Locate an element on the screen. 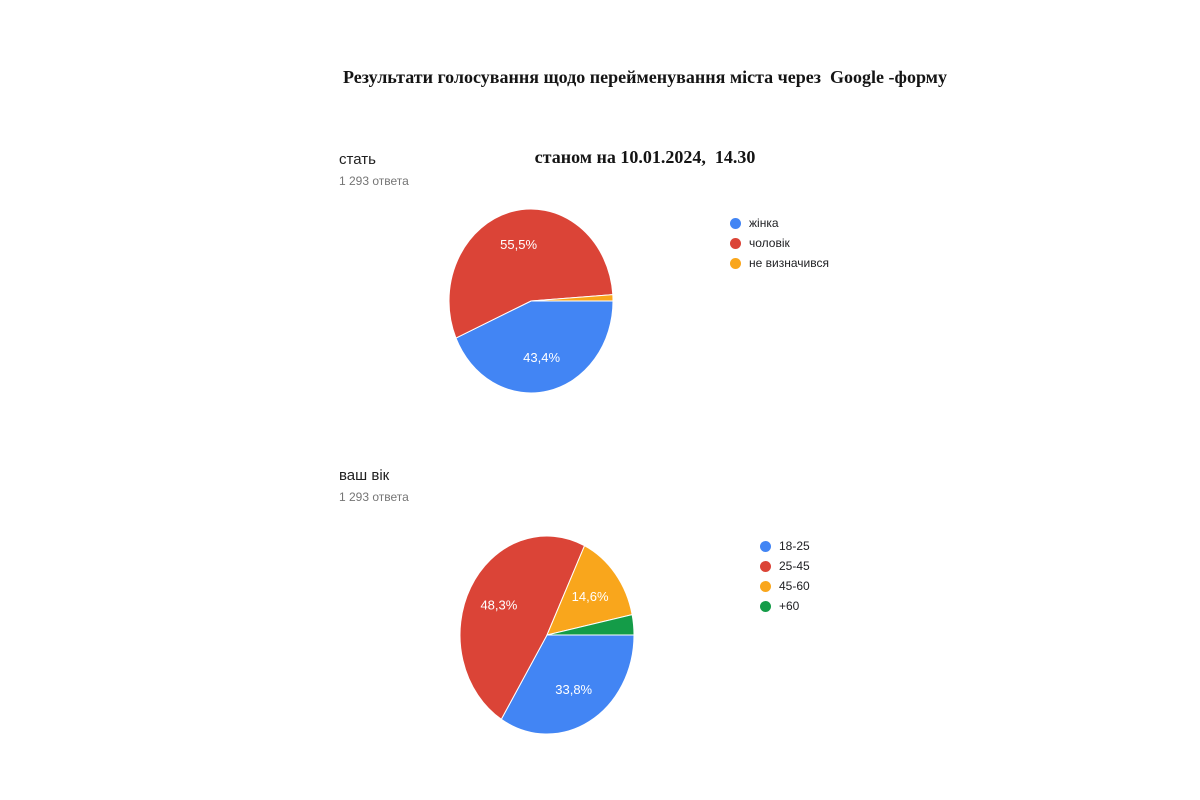  pie-slice-value-label: 43,4% is located at coordinates (541, 357).